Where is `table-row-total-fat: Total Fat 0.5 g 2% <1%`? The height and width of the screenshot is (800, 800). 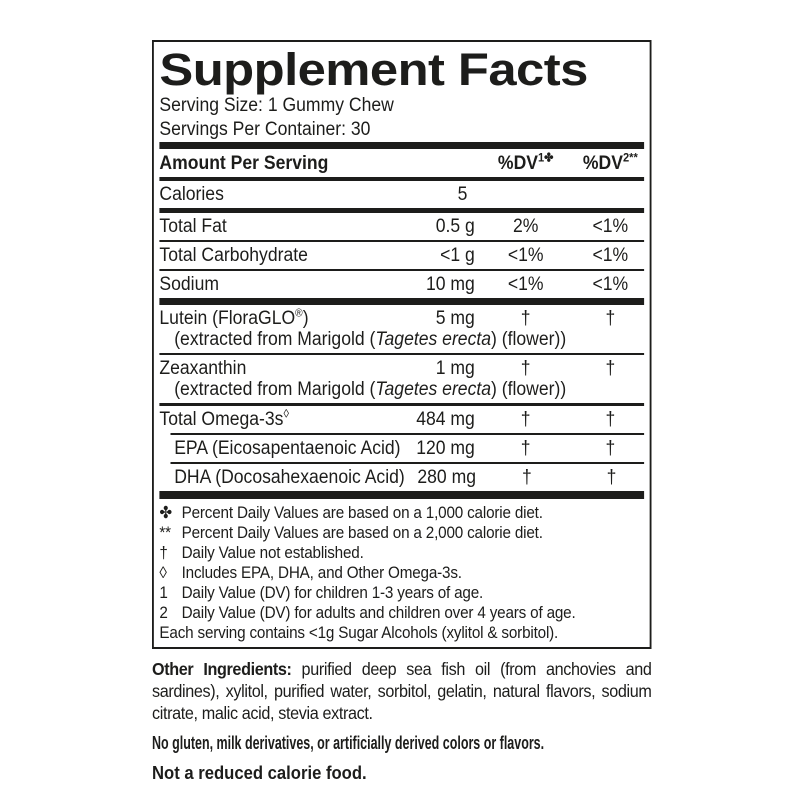 table-row-total-fat: Total Fat 0.5 g 2% <1% is located at coordinates (401, 226).